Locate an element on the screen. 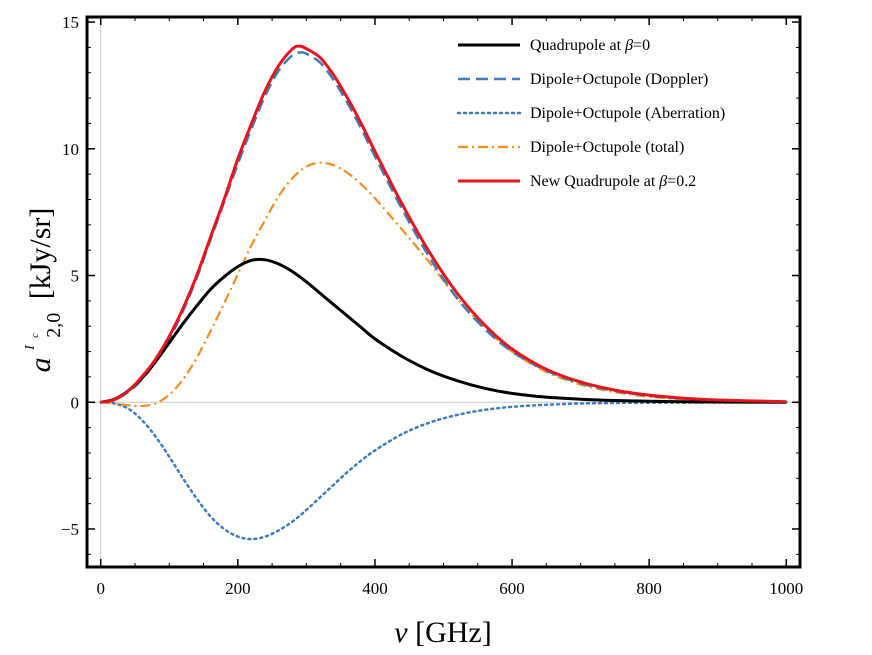 This screenshot has height=655, width=872. x-tick-label: 600 is located at coordinates (512, 588).